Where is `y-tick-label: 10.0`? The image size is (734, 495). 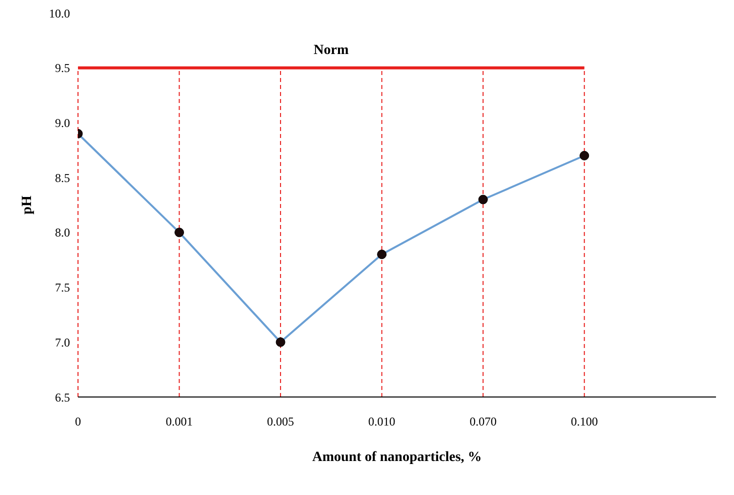 y-tick-label: 10.0 is located at coordinates (59, 13).